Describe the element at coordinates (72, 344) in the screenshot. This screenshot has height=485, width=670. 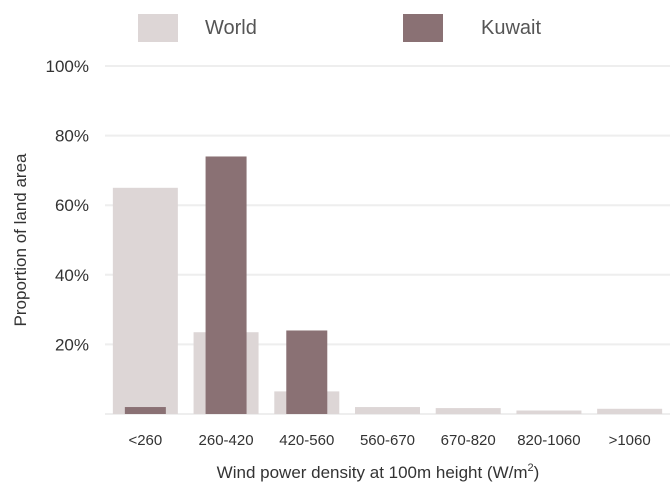
I see `y-tick-label: 20%` at that location.